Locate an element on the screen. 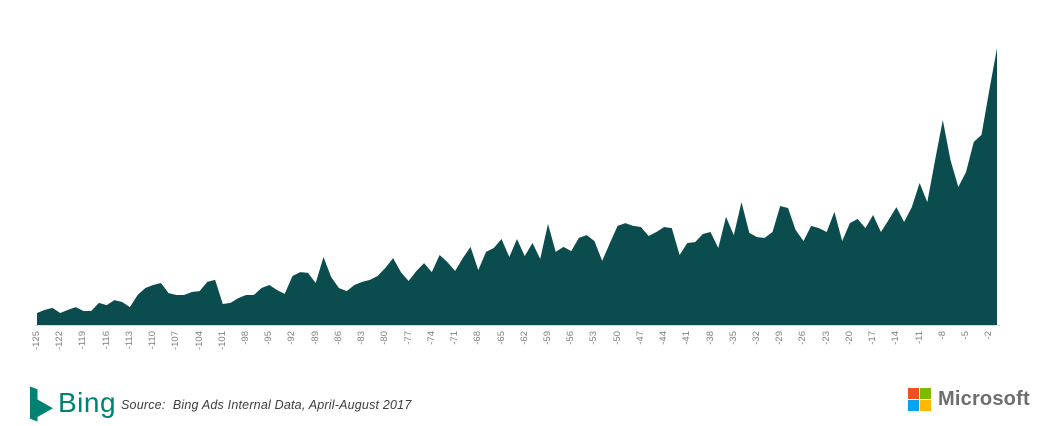 The image size is (1039, 426). x-axis-tick-label: -83 is located at coordinates (362, 338).